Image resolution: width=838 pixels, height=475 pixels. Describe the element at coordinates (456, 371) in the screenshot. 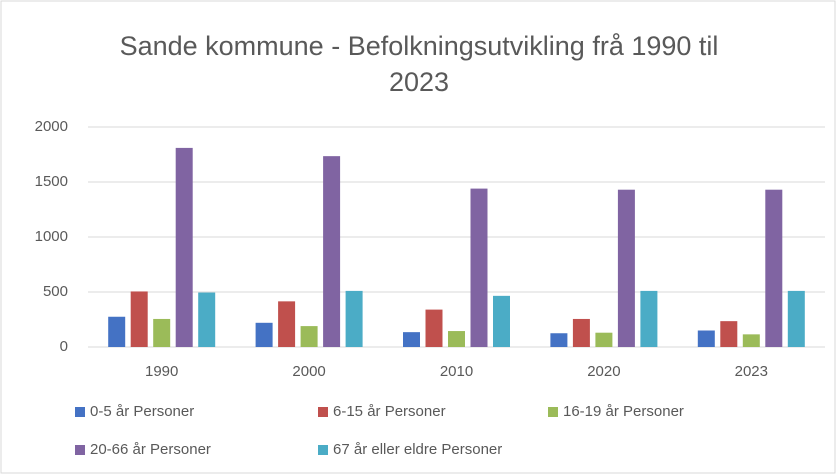

I see `x-tick-label: 2010` at that location.